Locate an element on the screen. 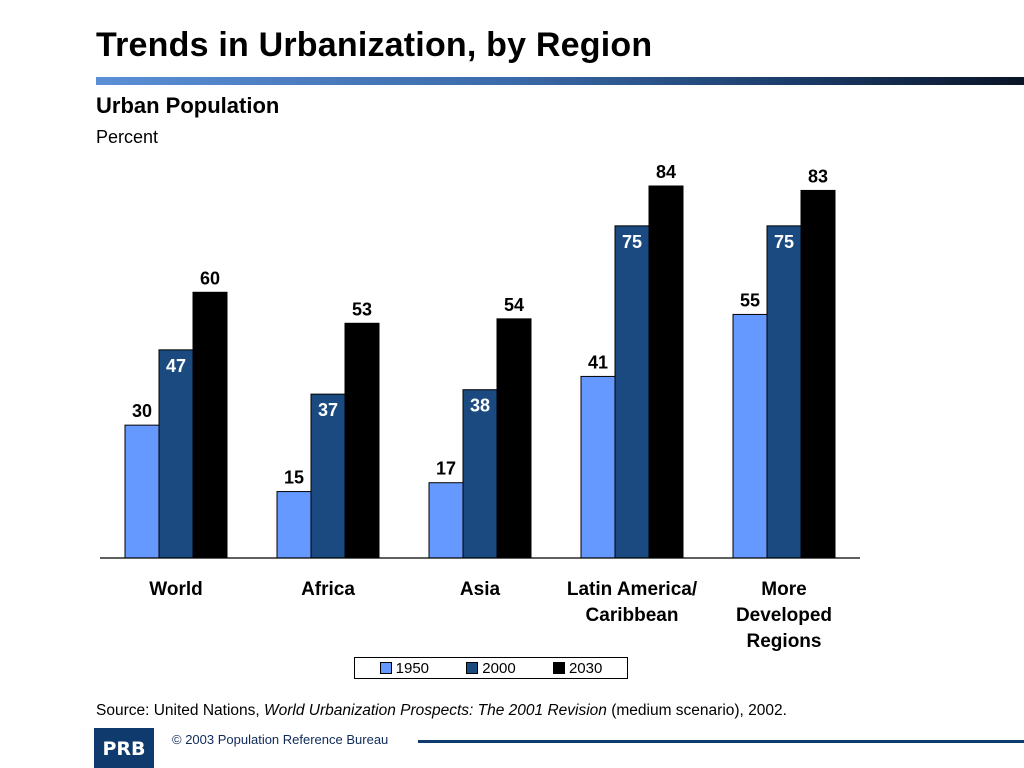  y-axis-unit: Percent is located at coordinates (127, 137).